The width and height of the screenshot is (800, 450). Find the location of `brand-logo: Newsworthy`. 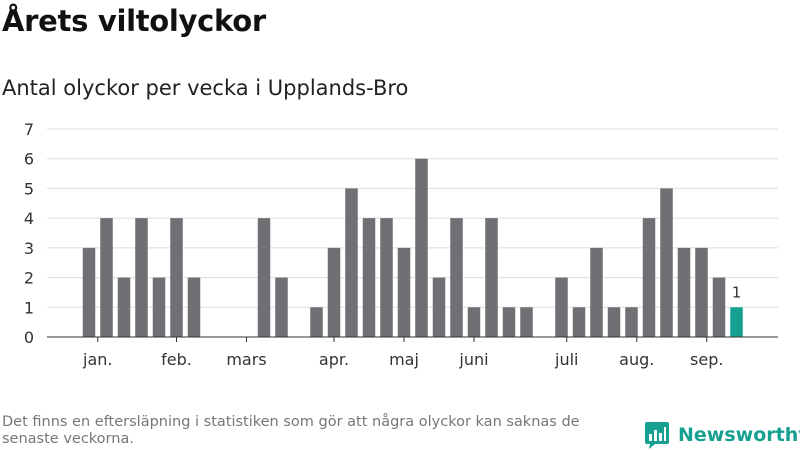

brand-logo: Newsworthy is located at coordinates (722, 435).